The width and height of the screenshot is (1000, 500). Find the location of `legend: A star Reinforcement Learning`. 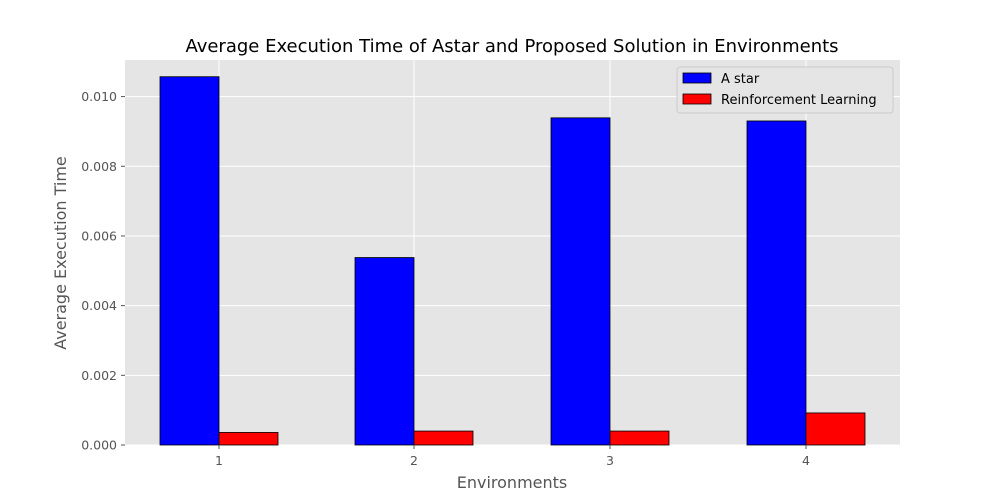

legend: A star Reinforcement Learning is located at coordinates (785, 90).